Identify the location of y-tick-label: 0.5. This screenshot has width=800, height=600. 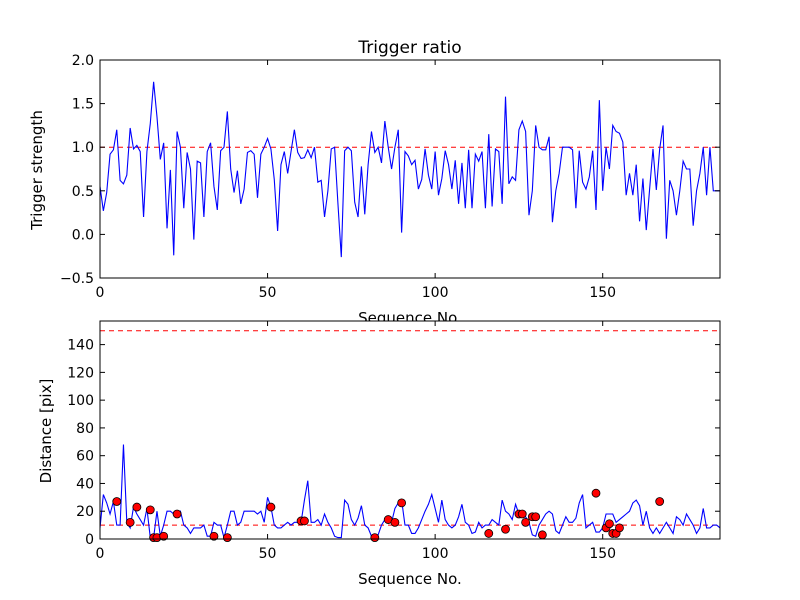
(83, 192).